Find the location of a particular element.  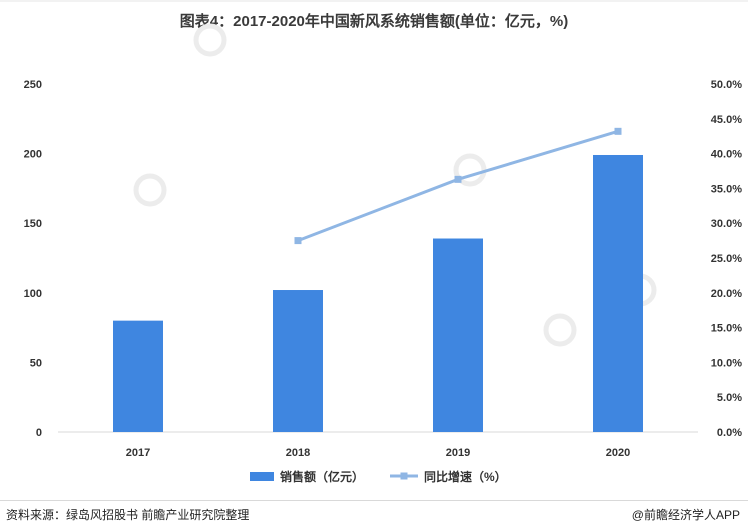

y-left-tick-label: 250 is located at coordinates (33, 85).